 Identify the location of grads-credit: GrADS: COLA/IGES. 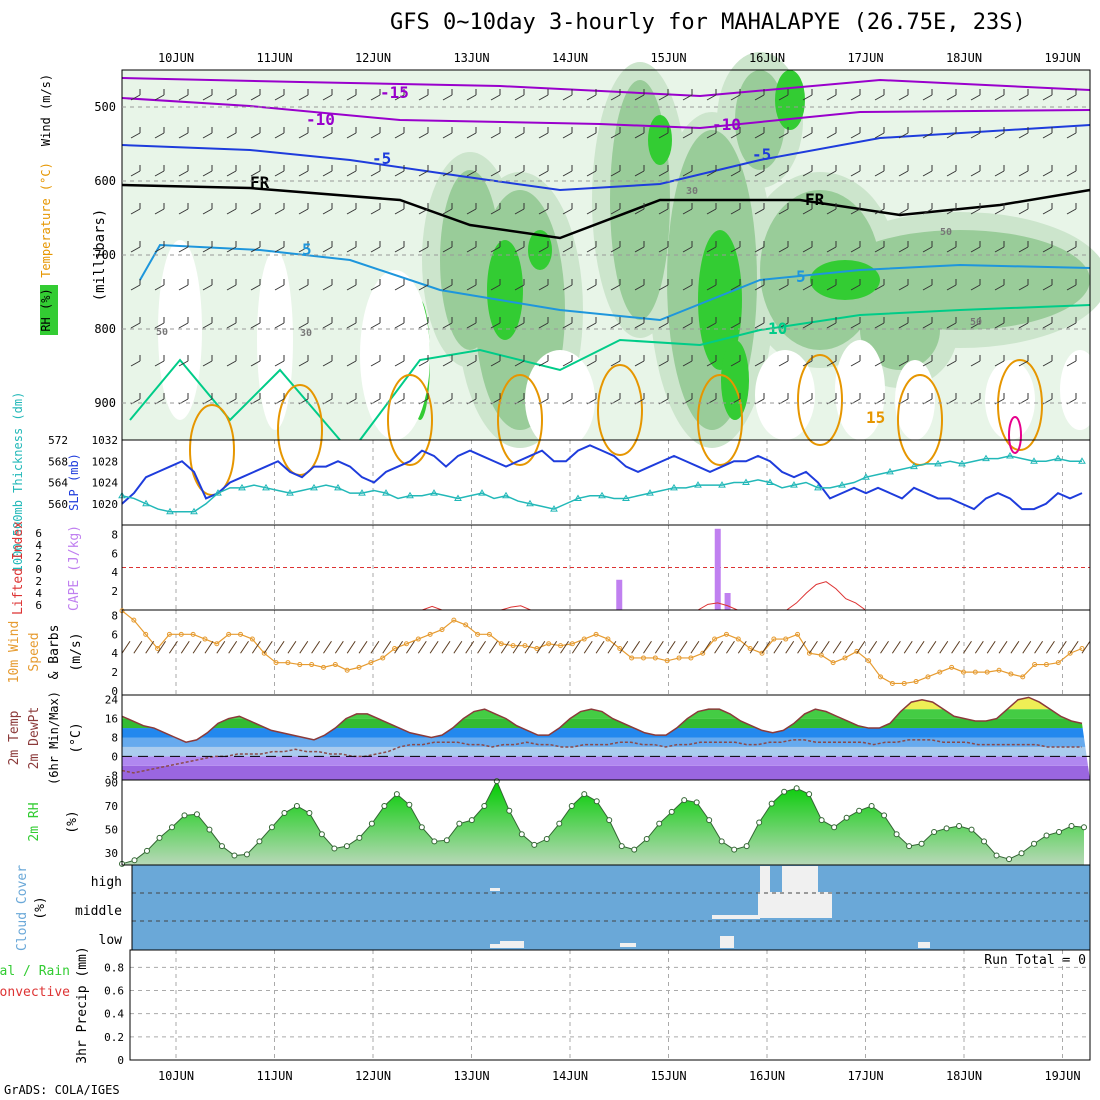
(62, 1090).